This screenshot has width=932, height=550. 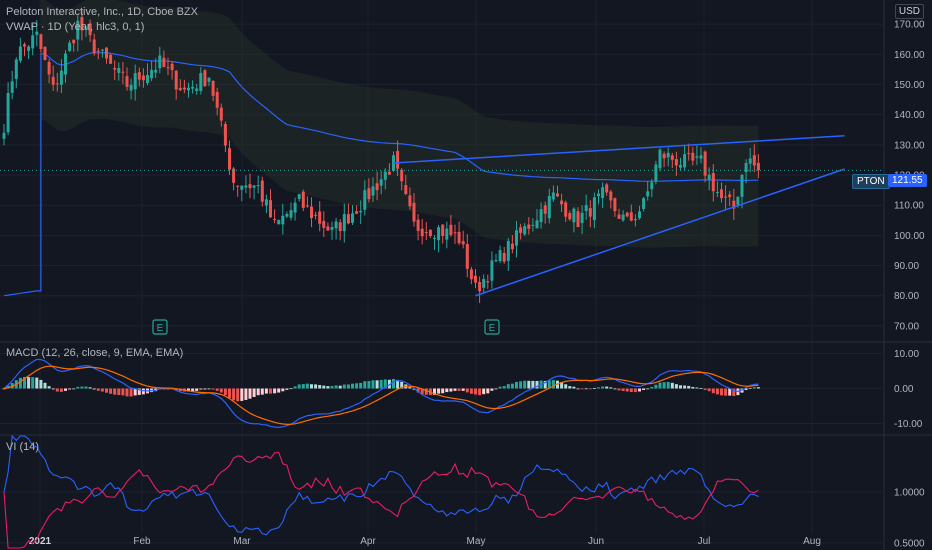 What do you see at coordinates (381, 500) in the screenshot?
I see `vi-minus-line` at bounding box center [381, 500].